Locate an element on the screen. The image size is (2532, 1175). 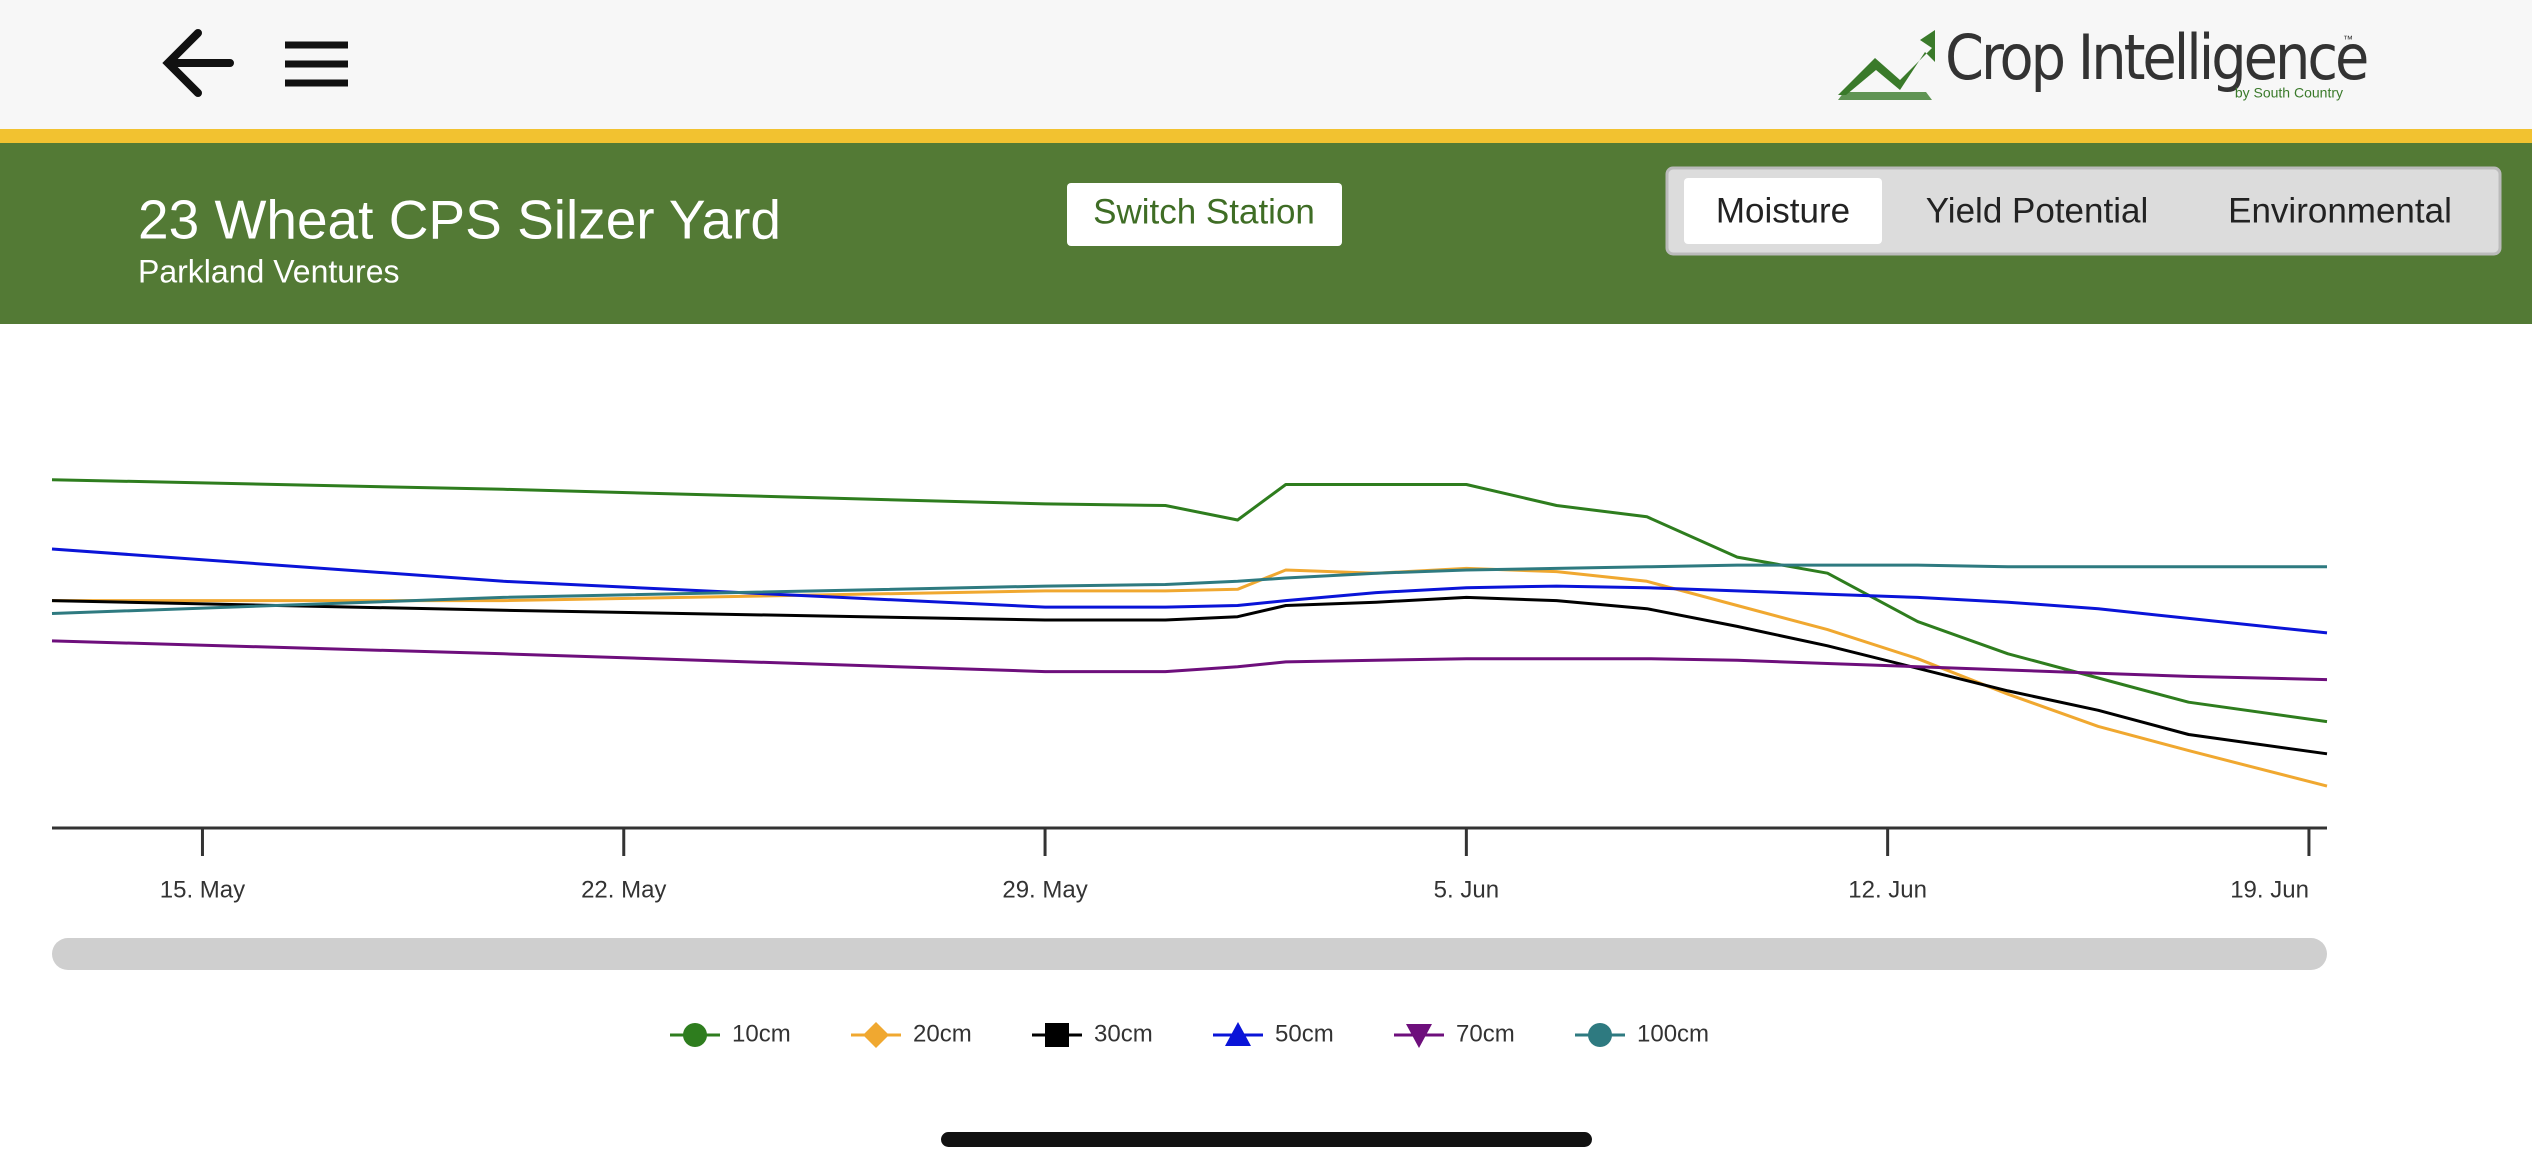
switch-button is located at coordinates (1204, 214).